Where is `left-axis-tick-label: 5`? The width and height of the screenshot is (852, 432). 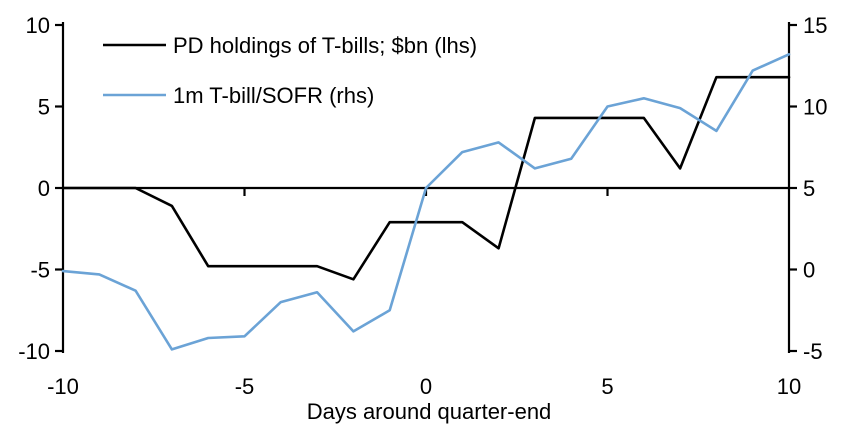
left-axis-tick-label: 5 is located at coordinates (44, 107).